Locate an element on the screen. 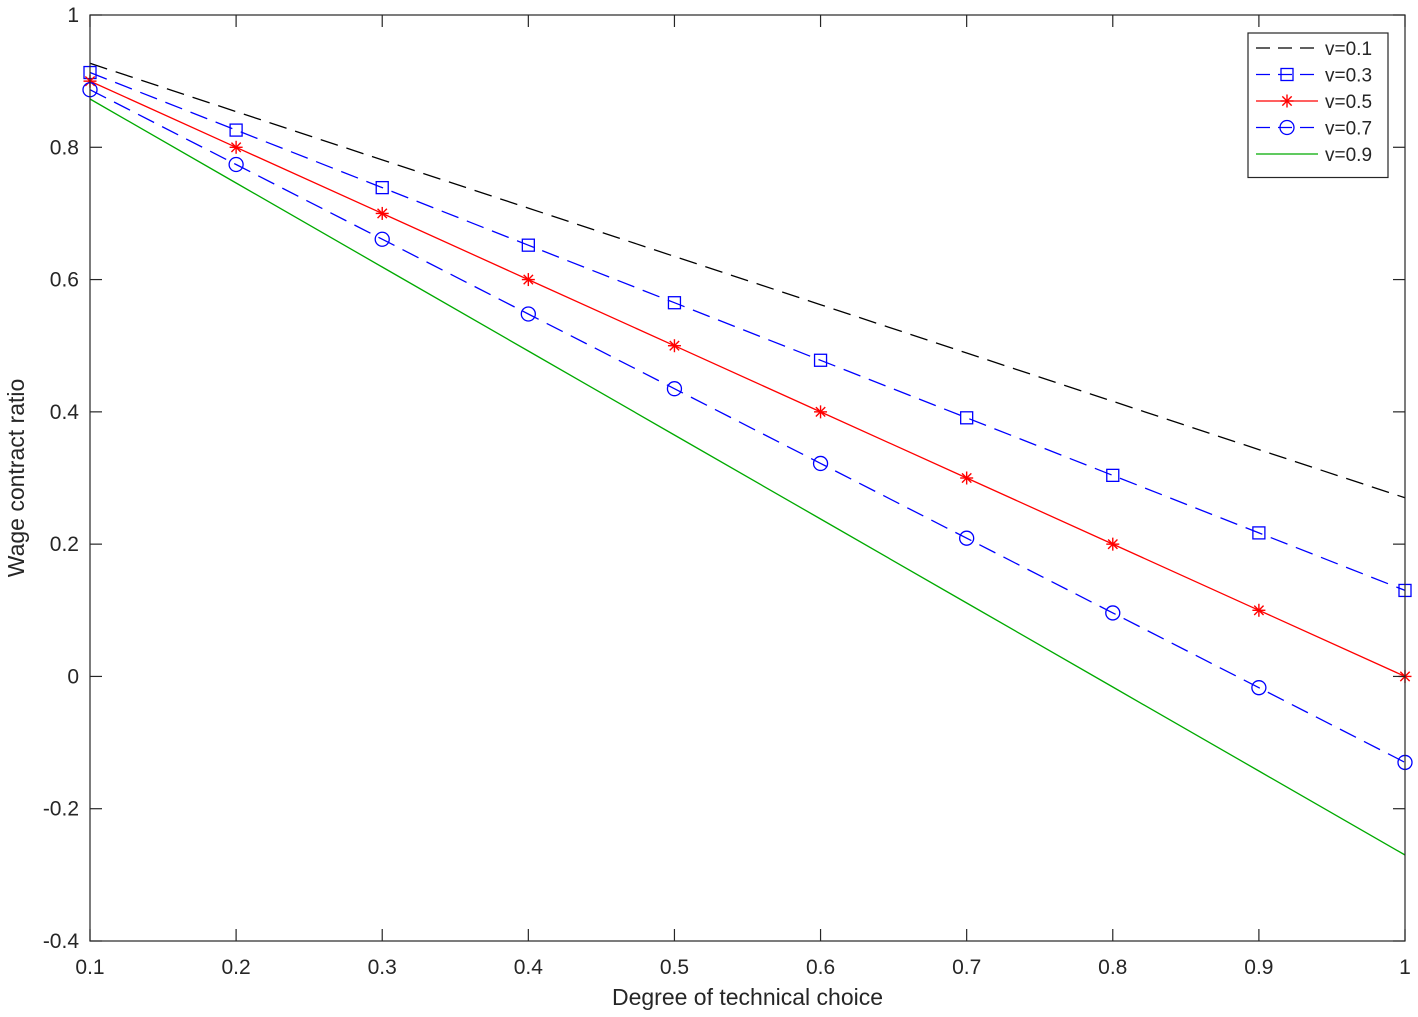 The height and width of the screenshot is (1017, 1418). x-tick-label: 0.8 is located at coordinates (1112, 967).